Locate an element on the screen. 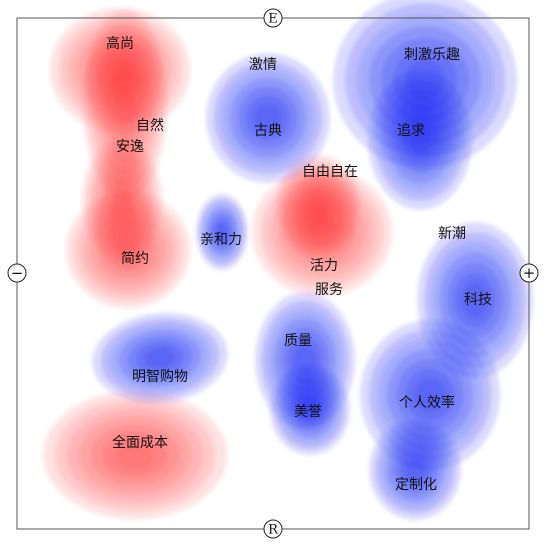 This screenshot has width=547, height=548. term-label: 古典 is located at coordinates (268, 131).